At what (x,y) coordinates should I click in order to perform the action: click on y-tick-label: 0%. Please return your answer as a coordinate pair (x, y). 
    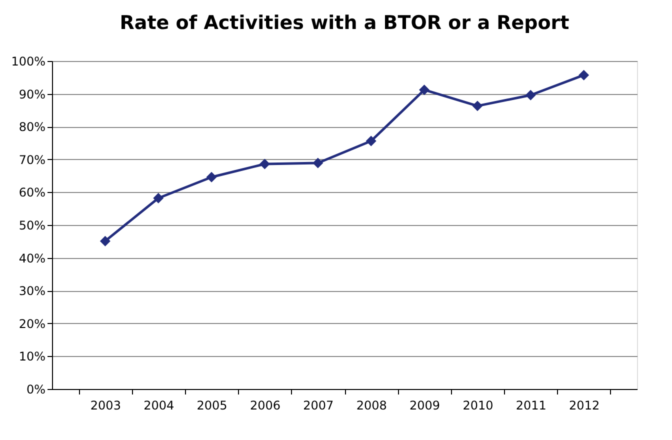
    Looking at the image, I should click on (36, 389).